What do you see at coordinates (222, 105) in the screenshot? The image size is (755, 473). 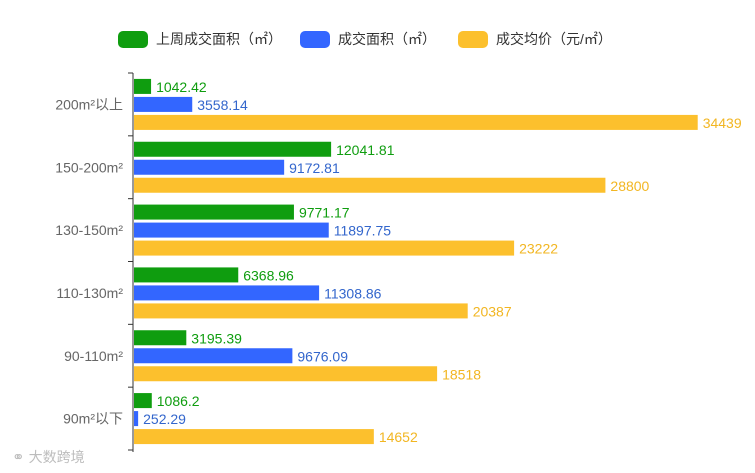 I see `data-label: 3558.14` at bounding box center [222, 105].